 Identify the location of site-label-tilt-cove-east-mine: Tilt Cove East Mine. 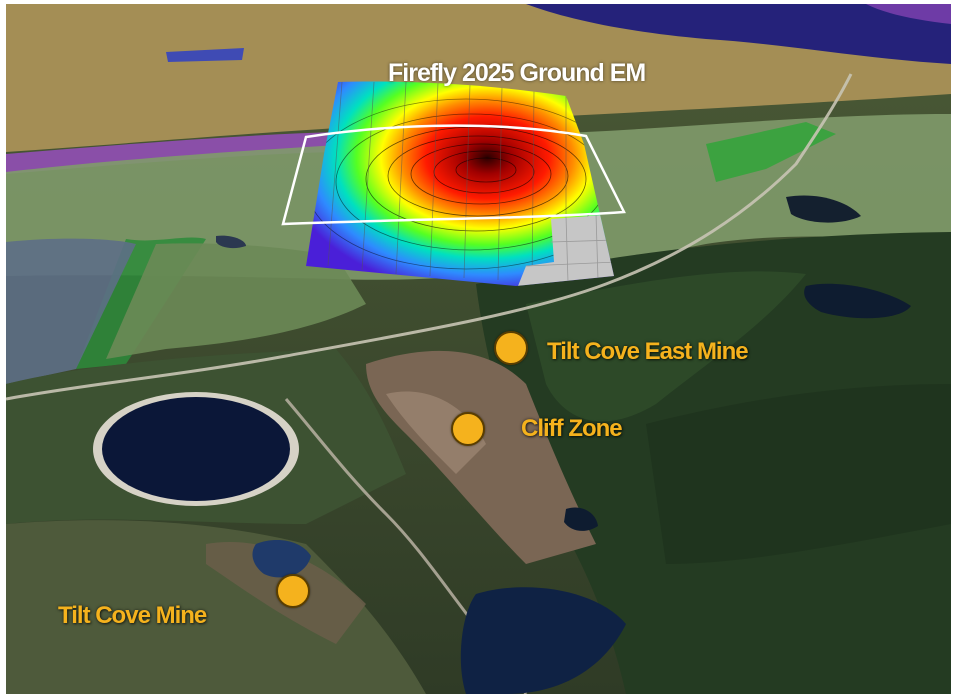
(648, 351).